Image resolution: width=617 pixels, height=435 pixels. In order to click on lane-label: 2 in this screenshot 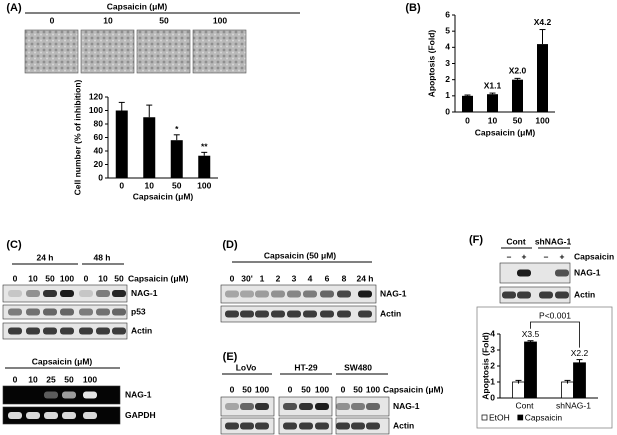, I will do `click(278, 278)`.